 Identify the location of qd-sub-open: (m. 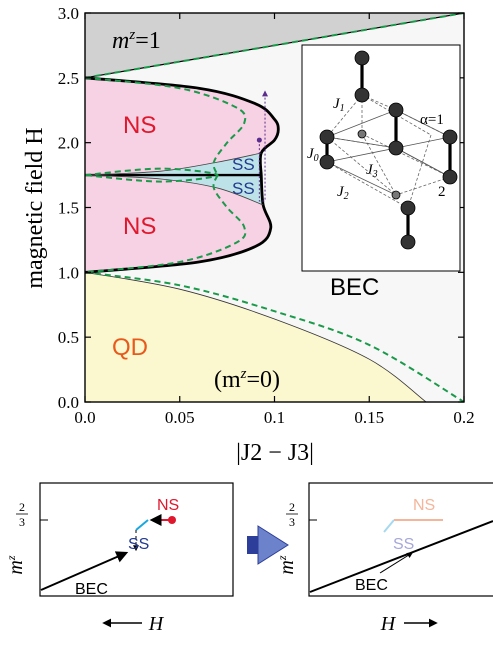
(227, 380).